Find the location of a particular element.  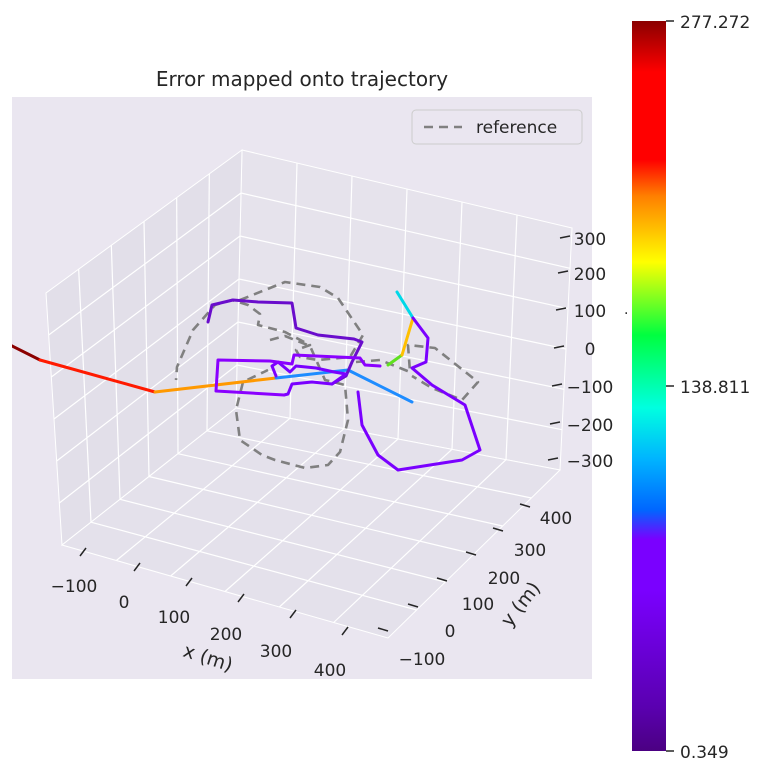

y-tick-label: 400 is located at coordinates (556, 519).